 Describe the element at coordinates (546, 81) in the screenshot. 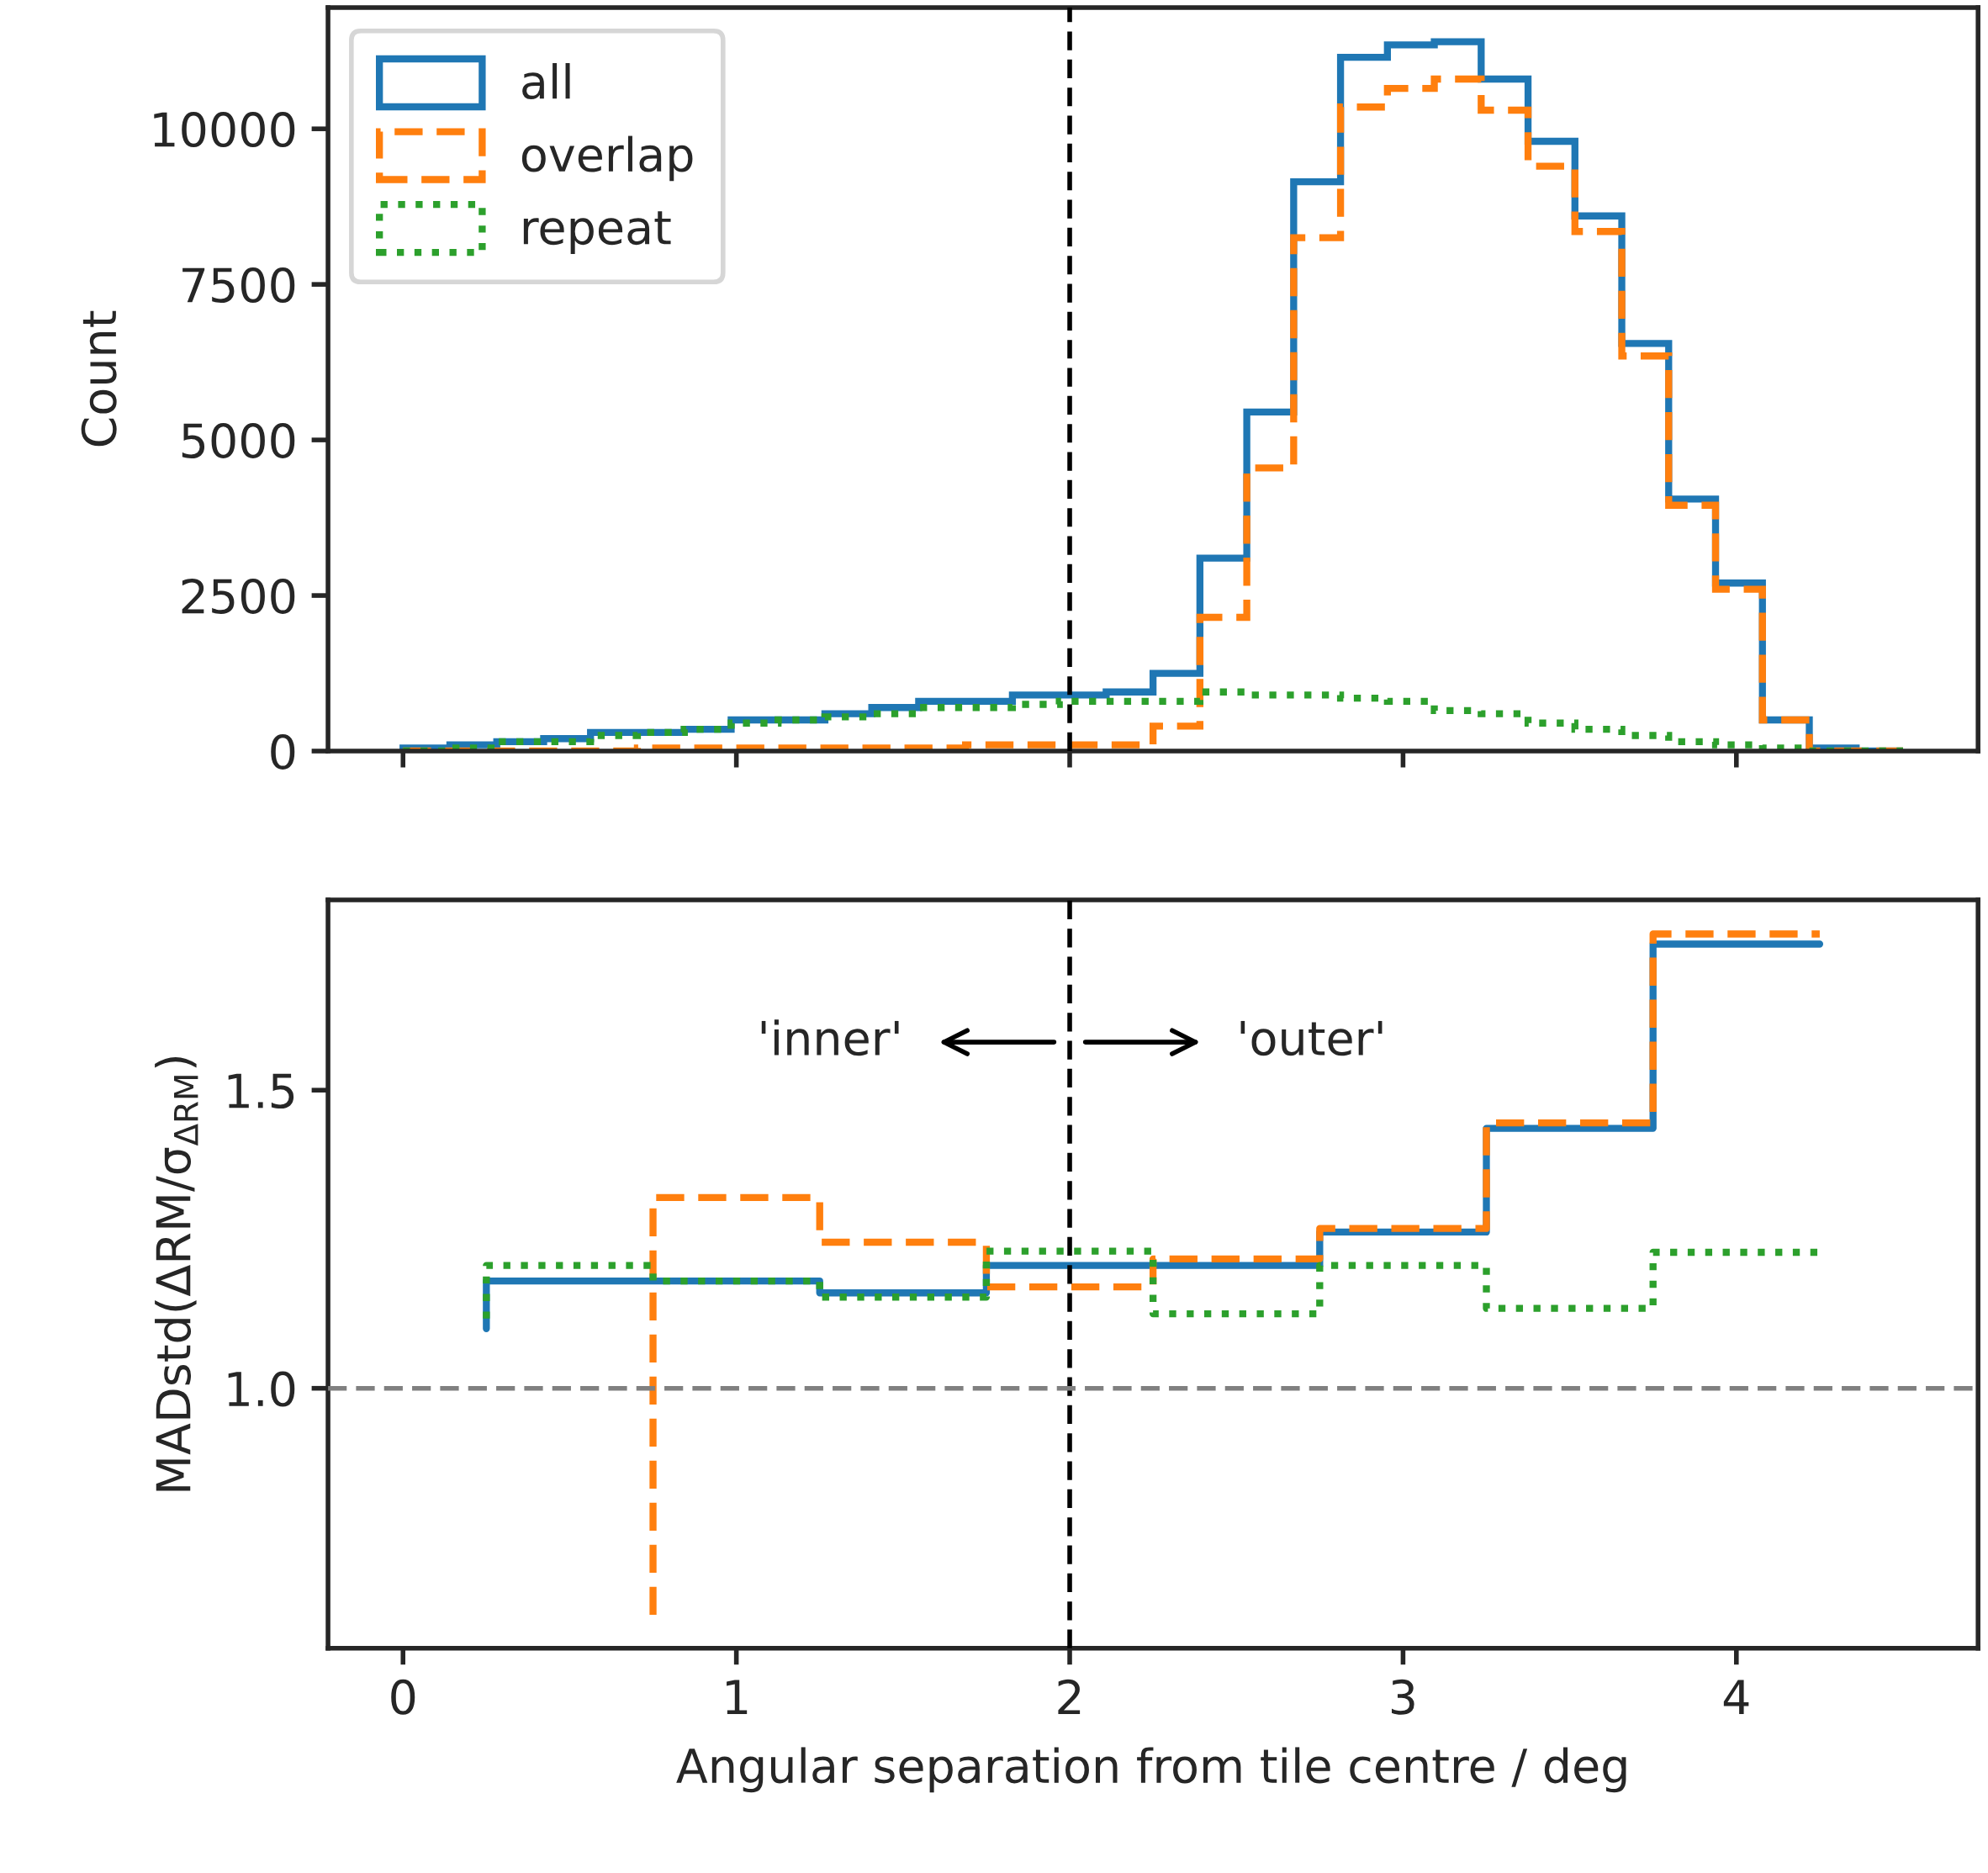

I see `legend-label: all` at that location.